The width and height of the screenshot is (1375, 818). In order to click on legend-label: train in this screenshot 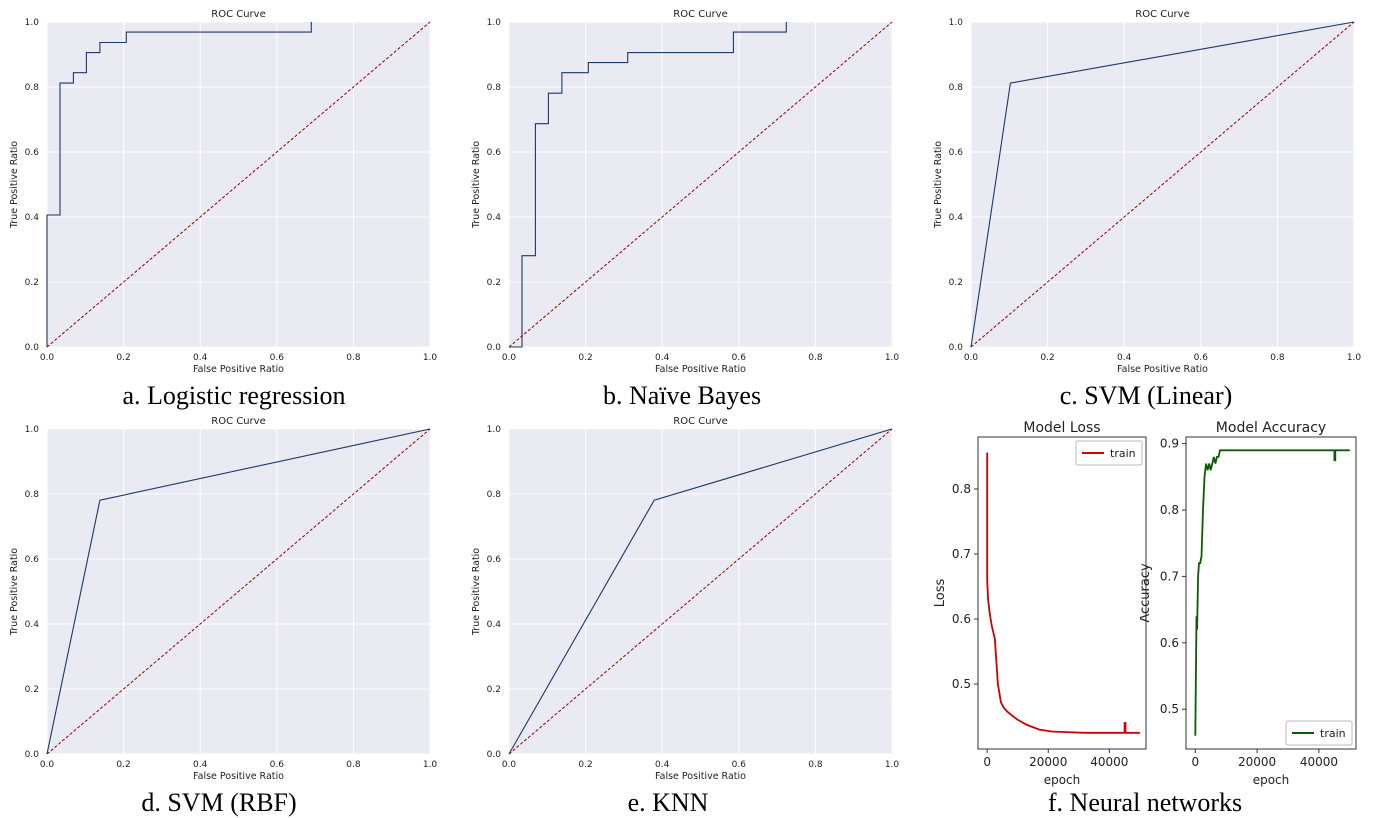, I will do `click(1123, 453)`.